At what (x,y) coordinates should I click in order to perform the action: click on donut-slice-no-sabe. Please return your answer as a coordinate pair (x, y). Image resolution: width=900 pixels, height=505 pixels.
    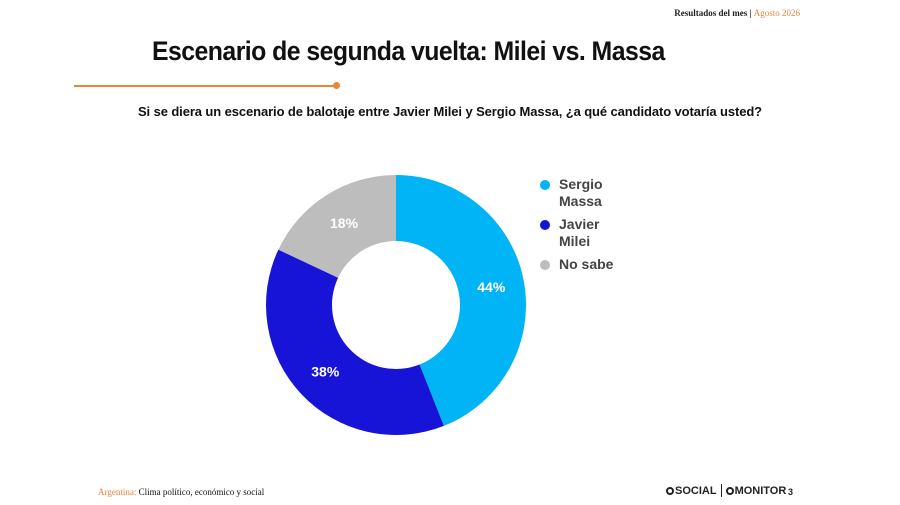
    Looking at the image, I should click on (337, 226).